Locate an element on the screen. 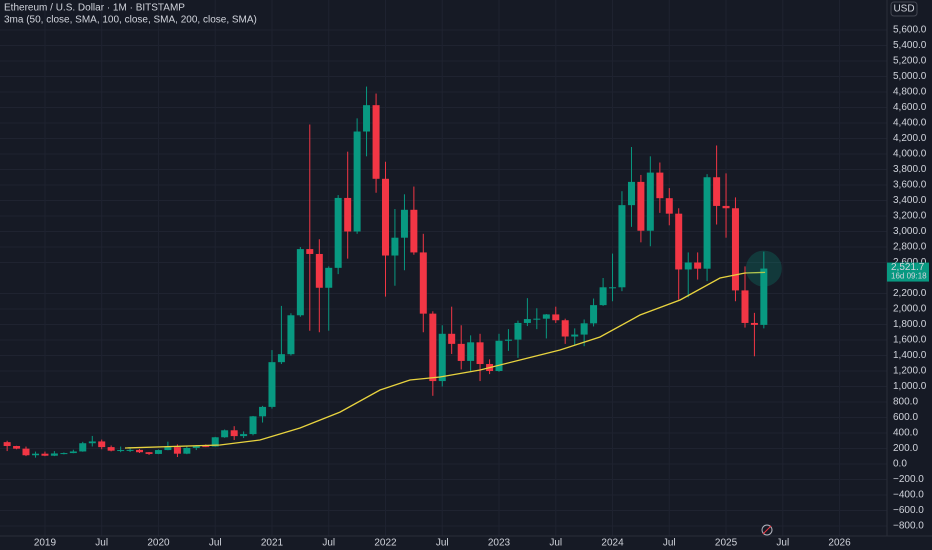 This screenshot has width=932, height=550. y-tick-label: 1,000.0 is located at coordinates (910, 386).